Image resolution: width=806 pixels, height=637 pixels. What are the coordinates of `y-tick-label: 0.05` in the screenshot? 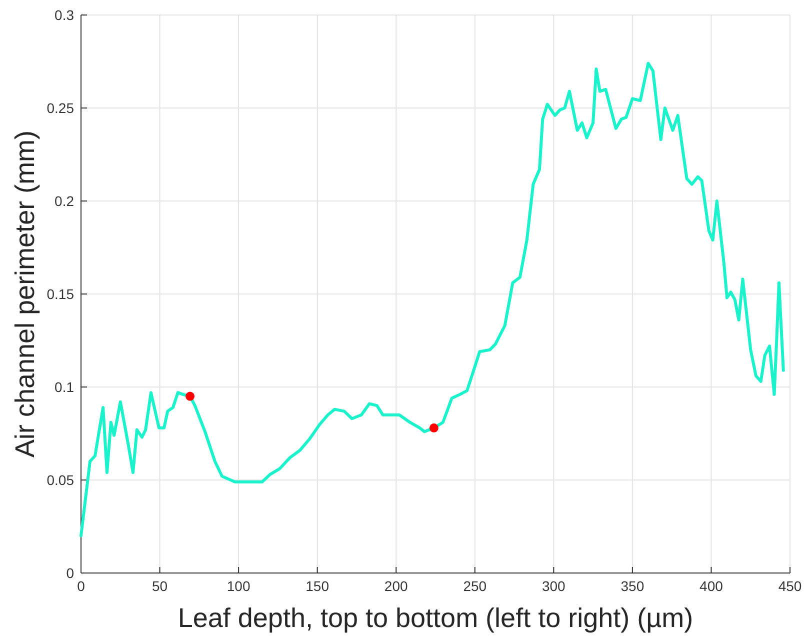 It's located at (60, 480).